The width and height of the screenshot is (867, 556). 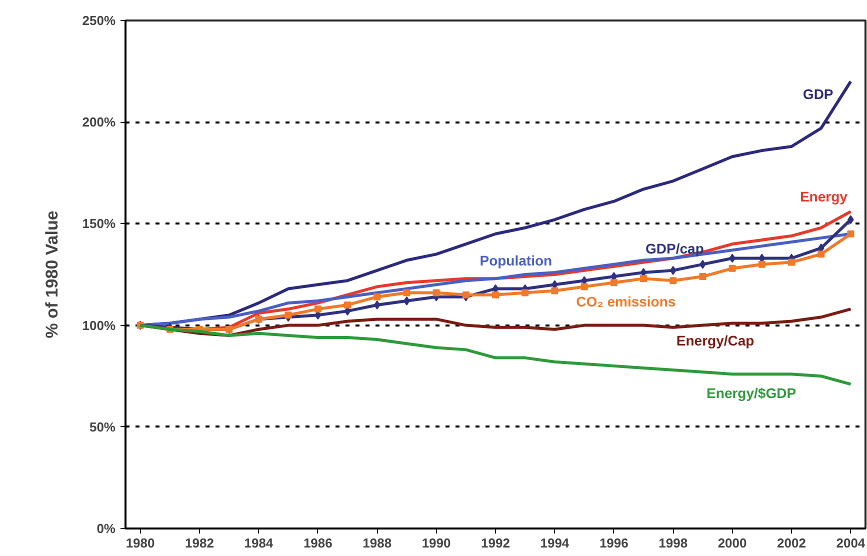 I want to click on y-tick-label: 50%, so click(x=102, y=426).